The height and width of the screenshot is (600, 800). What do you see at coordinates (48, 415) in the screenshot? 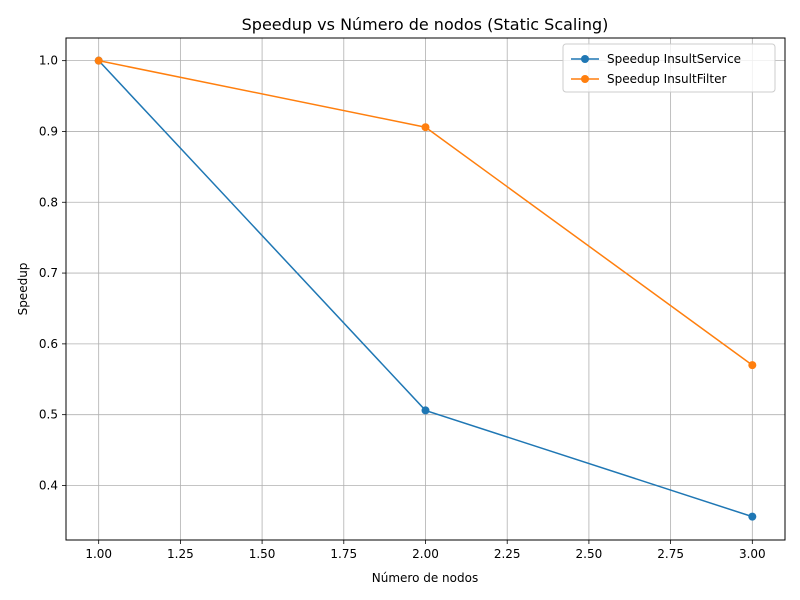
I see `y-tick-label: 0.5` at bounding box center [48, 415].